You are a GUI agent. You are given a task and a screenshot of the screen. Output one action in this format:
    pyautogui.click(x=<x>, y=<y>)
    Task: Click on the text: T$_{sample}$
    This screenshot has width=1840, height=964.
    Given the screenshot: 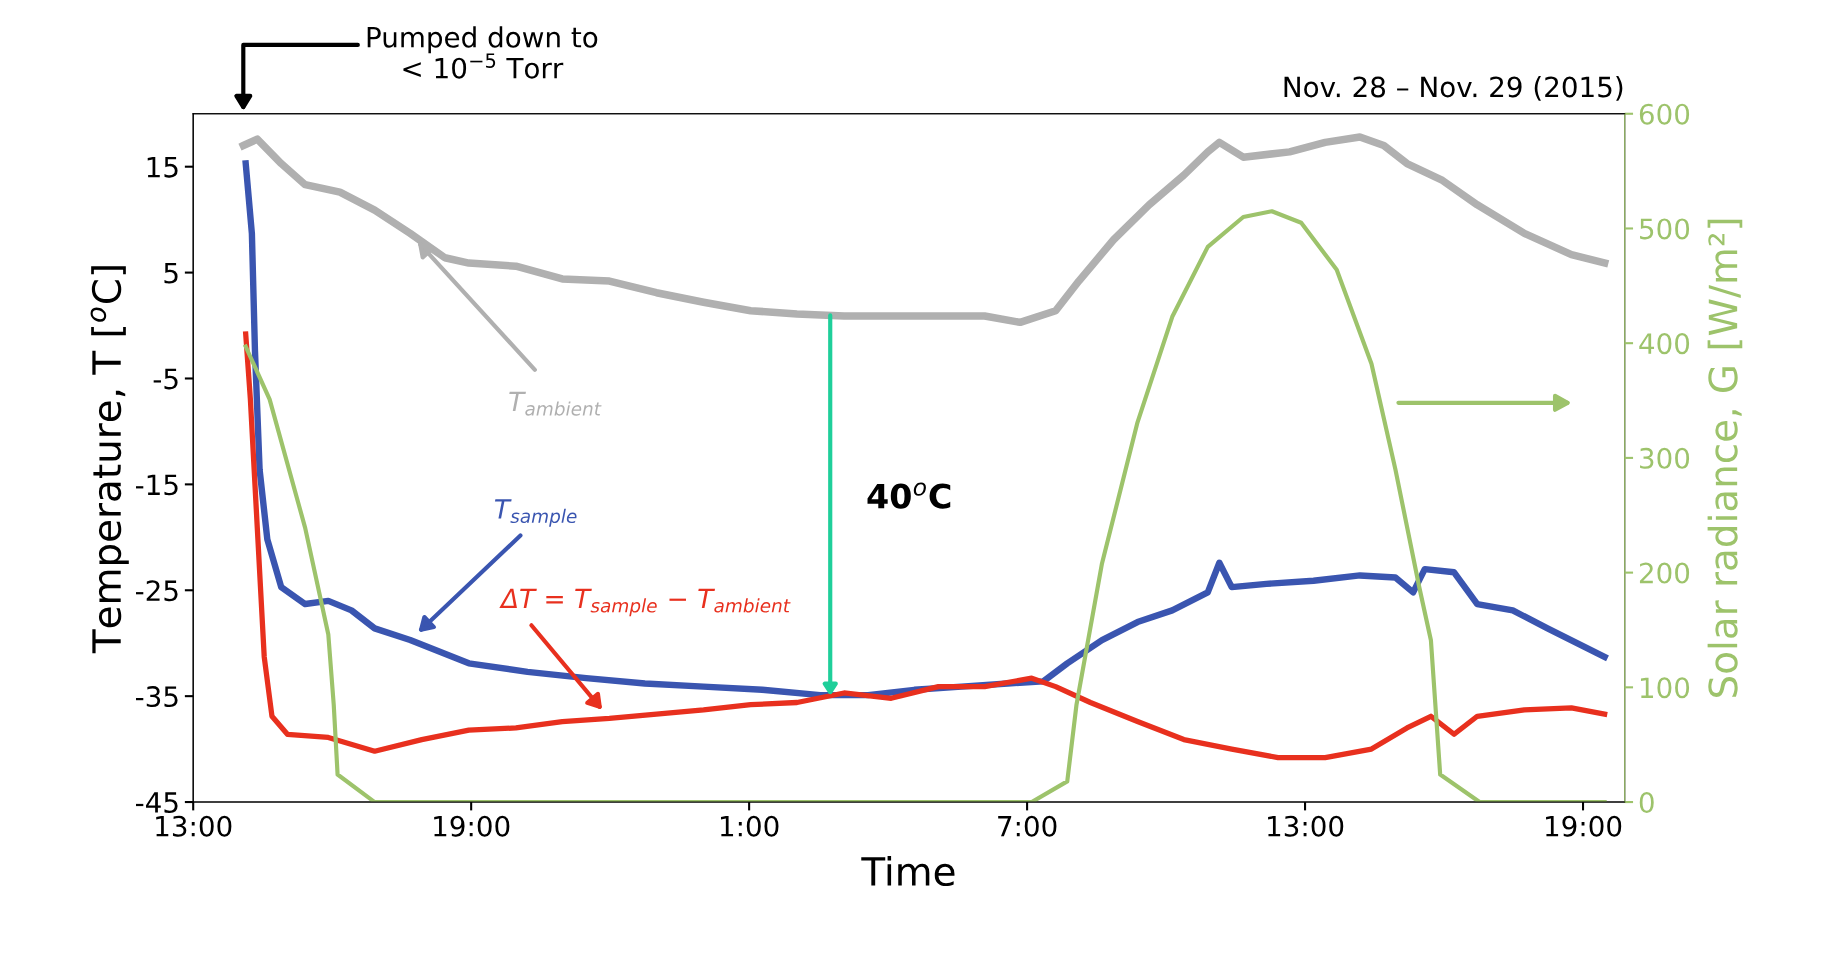 What is the action you would take?
    pyautogui.click(x=535, y=513)
    